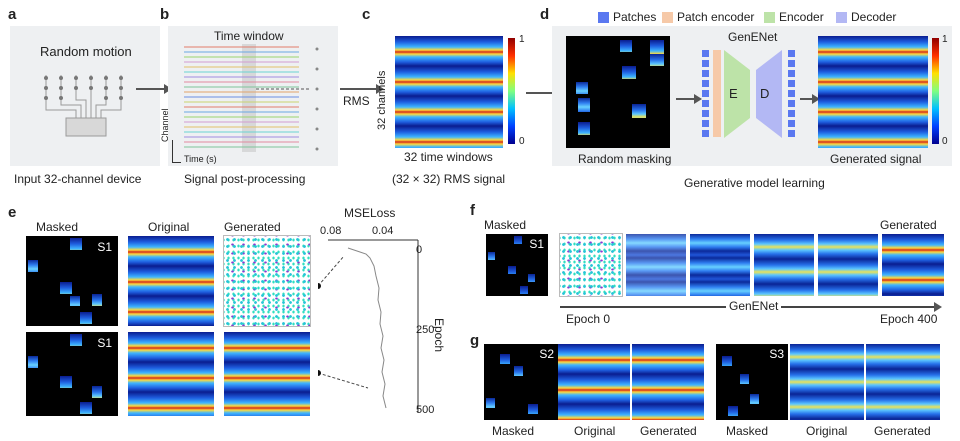 The image size is (960, 441). What do you see at coordinates (165, 125) in the screenshot?
I see `channel-axis-label: Channel` at bounding box center [165, 125].